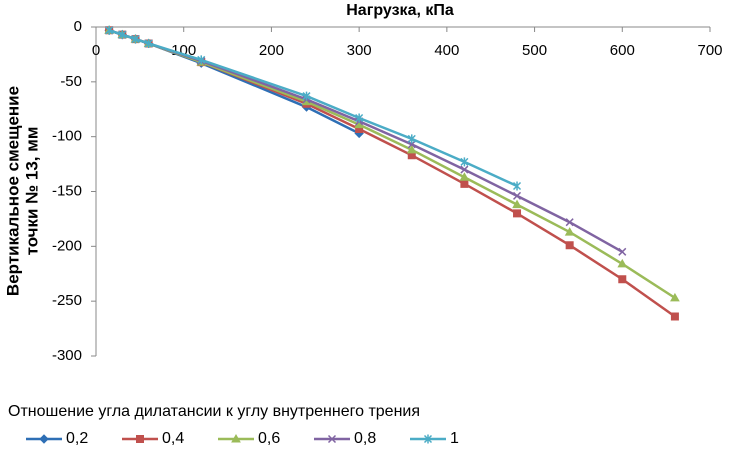  I want to click on y-axis-label: Вертикальное смещение, so click(12, 191).